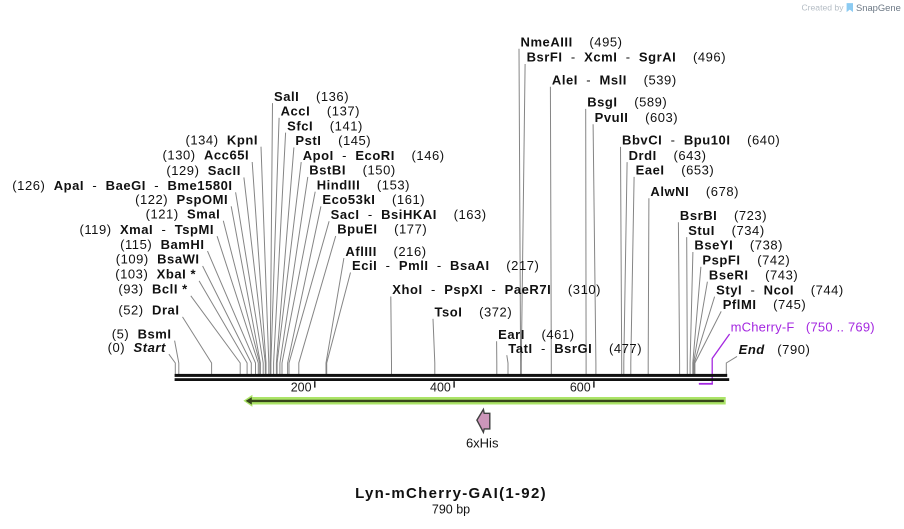  What do you see at coordinates (668, 155) in the screenshot?
I see `svg-text: DrdI (643)` at bounding box center [668, 155].